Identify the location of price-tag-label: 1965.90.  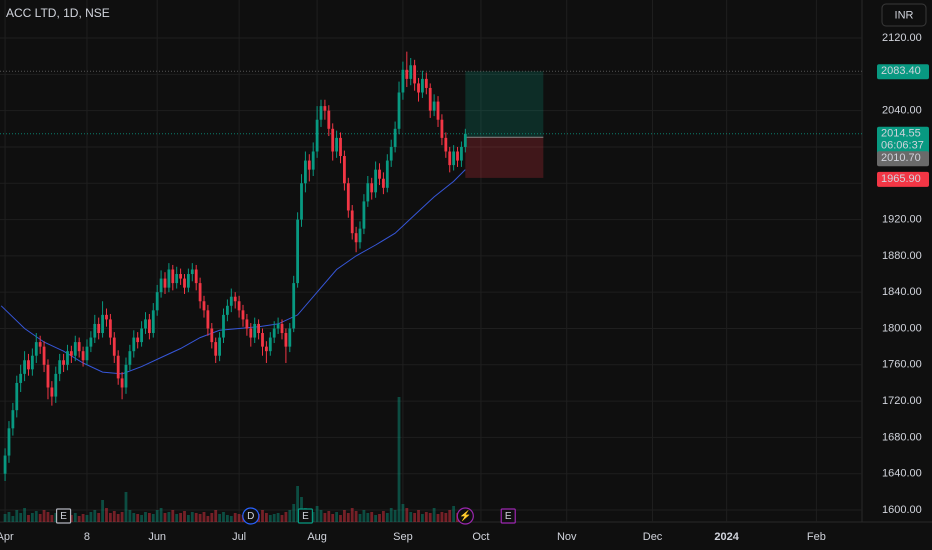
(901, 179).